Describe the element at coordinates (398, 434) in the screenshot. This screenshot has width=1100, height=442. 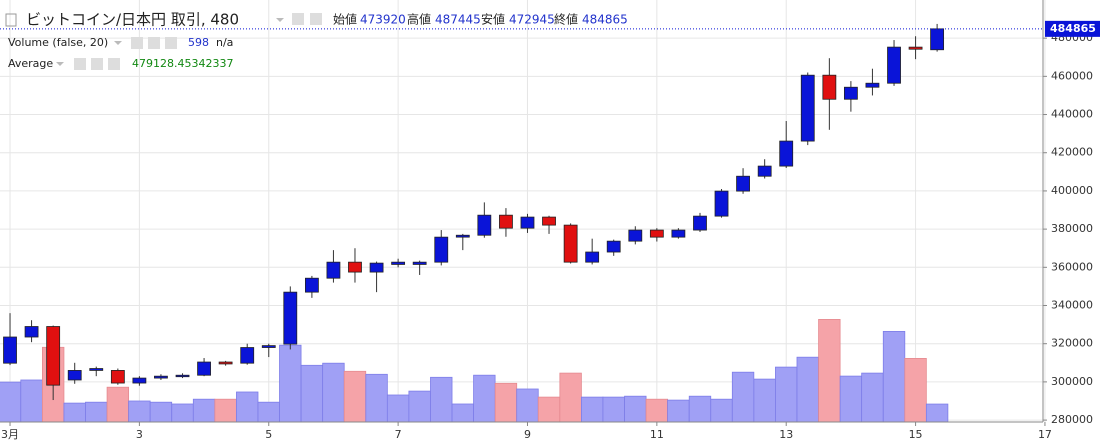
I see `x-tick-label: 7` at that location.